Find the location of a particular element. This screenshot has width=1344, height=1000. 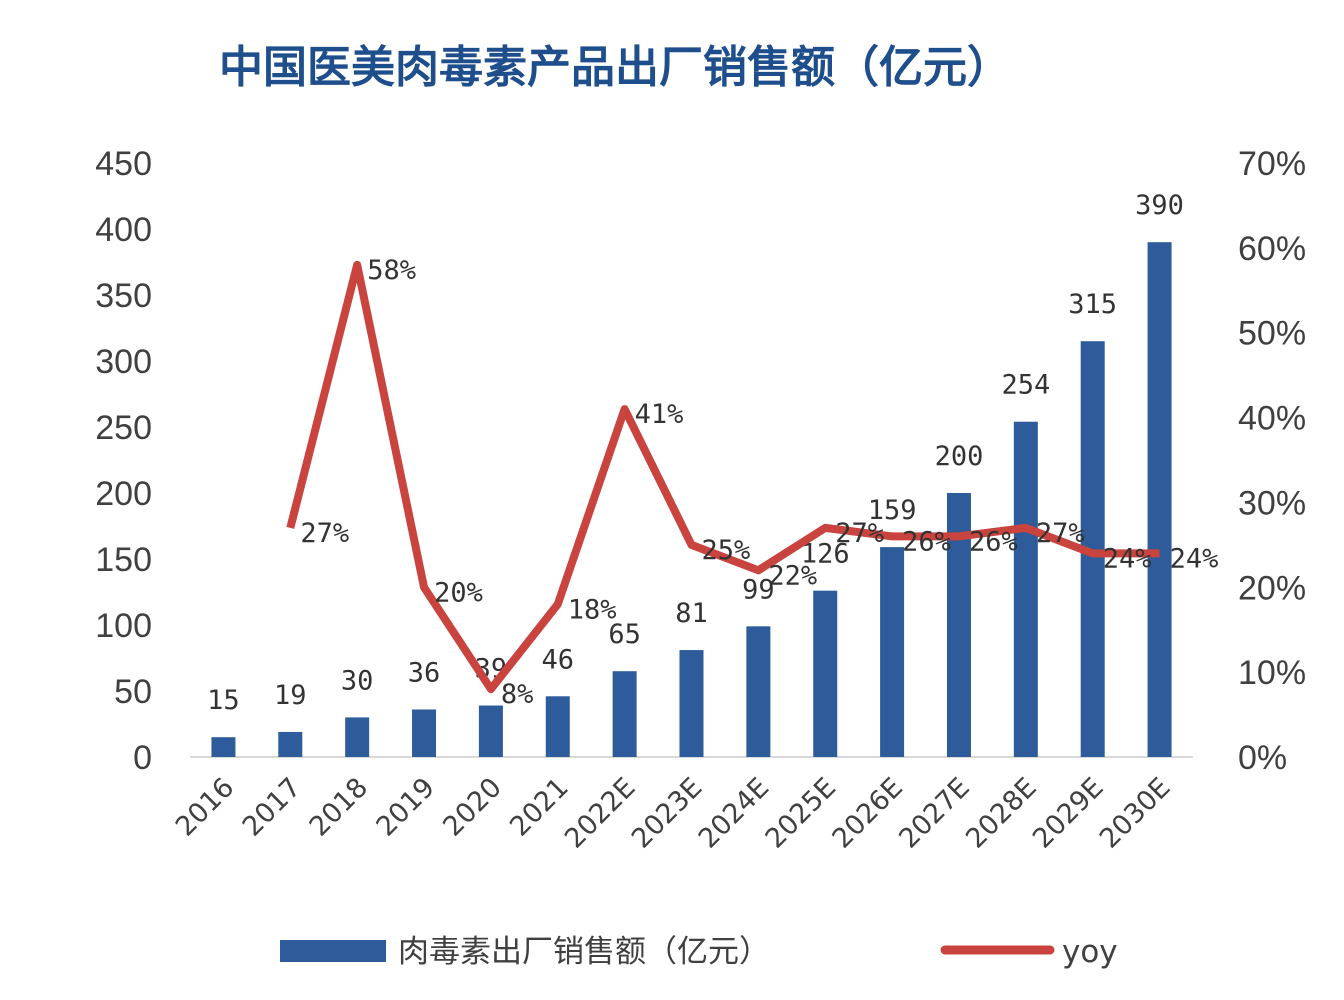

y-left-tick: 50 is located at coordinates (133, 692).